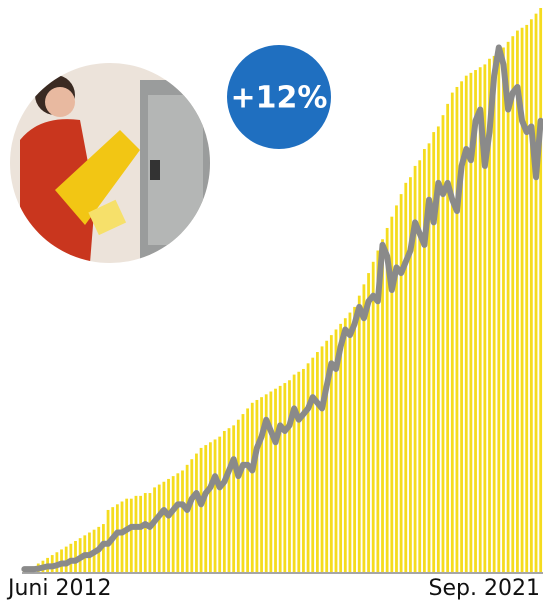  Describe the element at coordinates (58, 588) in the screenshot. I see `x-tick-label: Juni 2012` at that location.